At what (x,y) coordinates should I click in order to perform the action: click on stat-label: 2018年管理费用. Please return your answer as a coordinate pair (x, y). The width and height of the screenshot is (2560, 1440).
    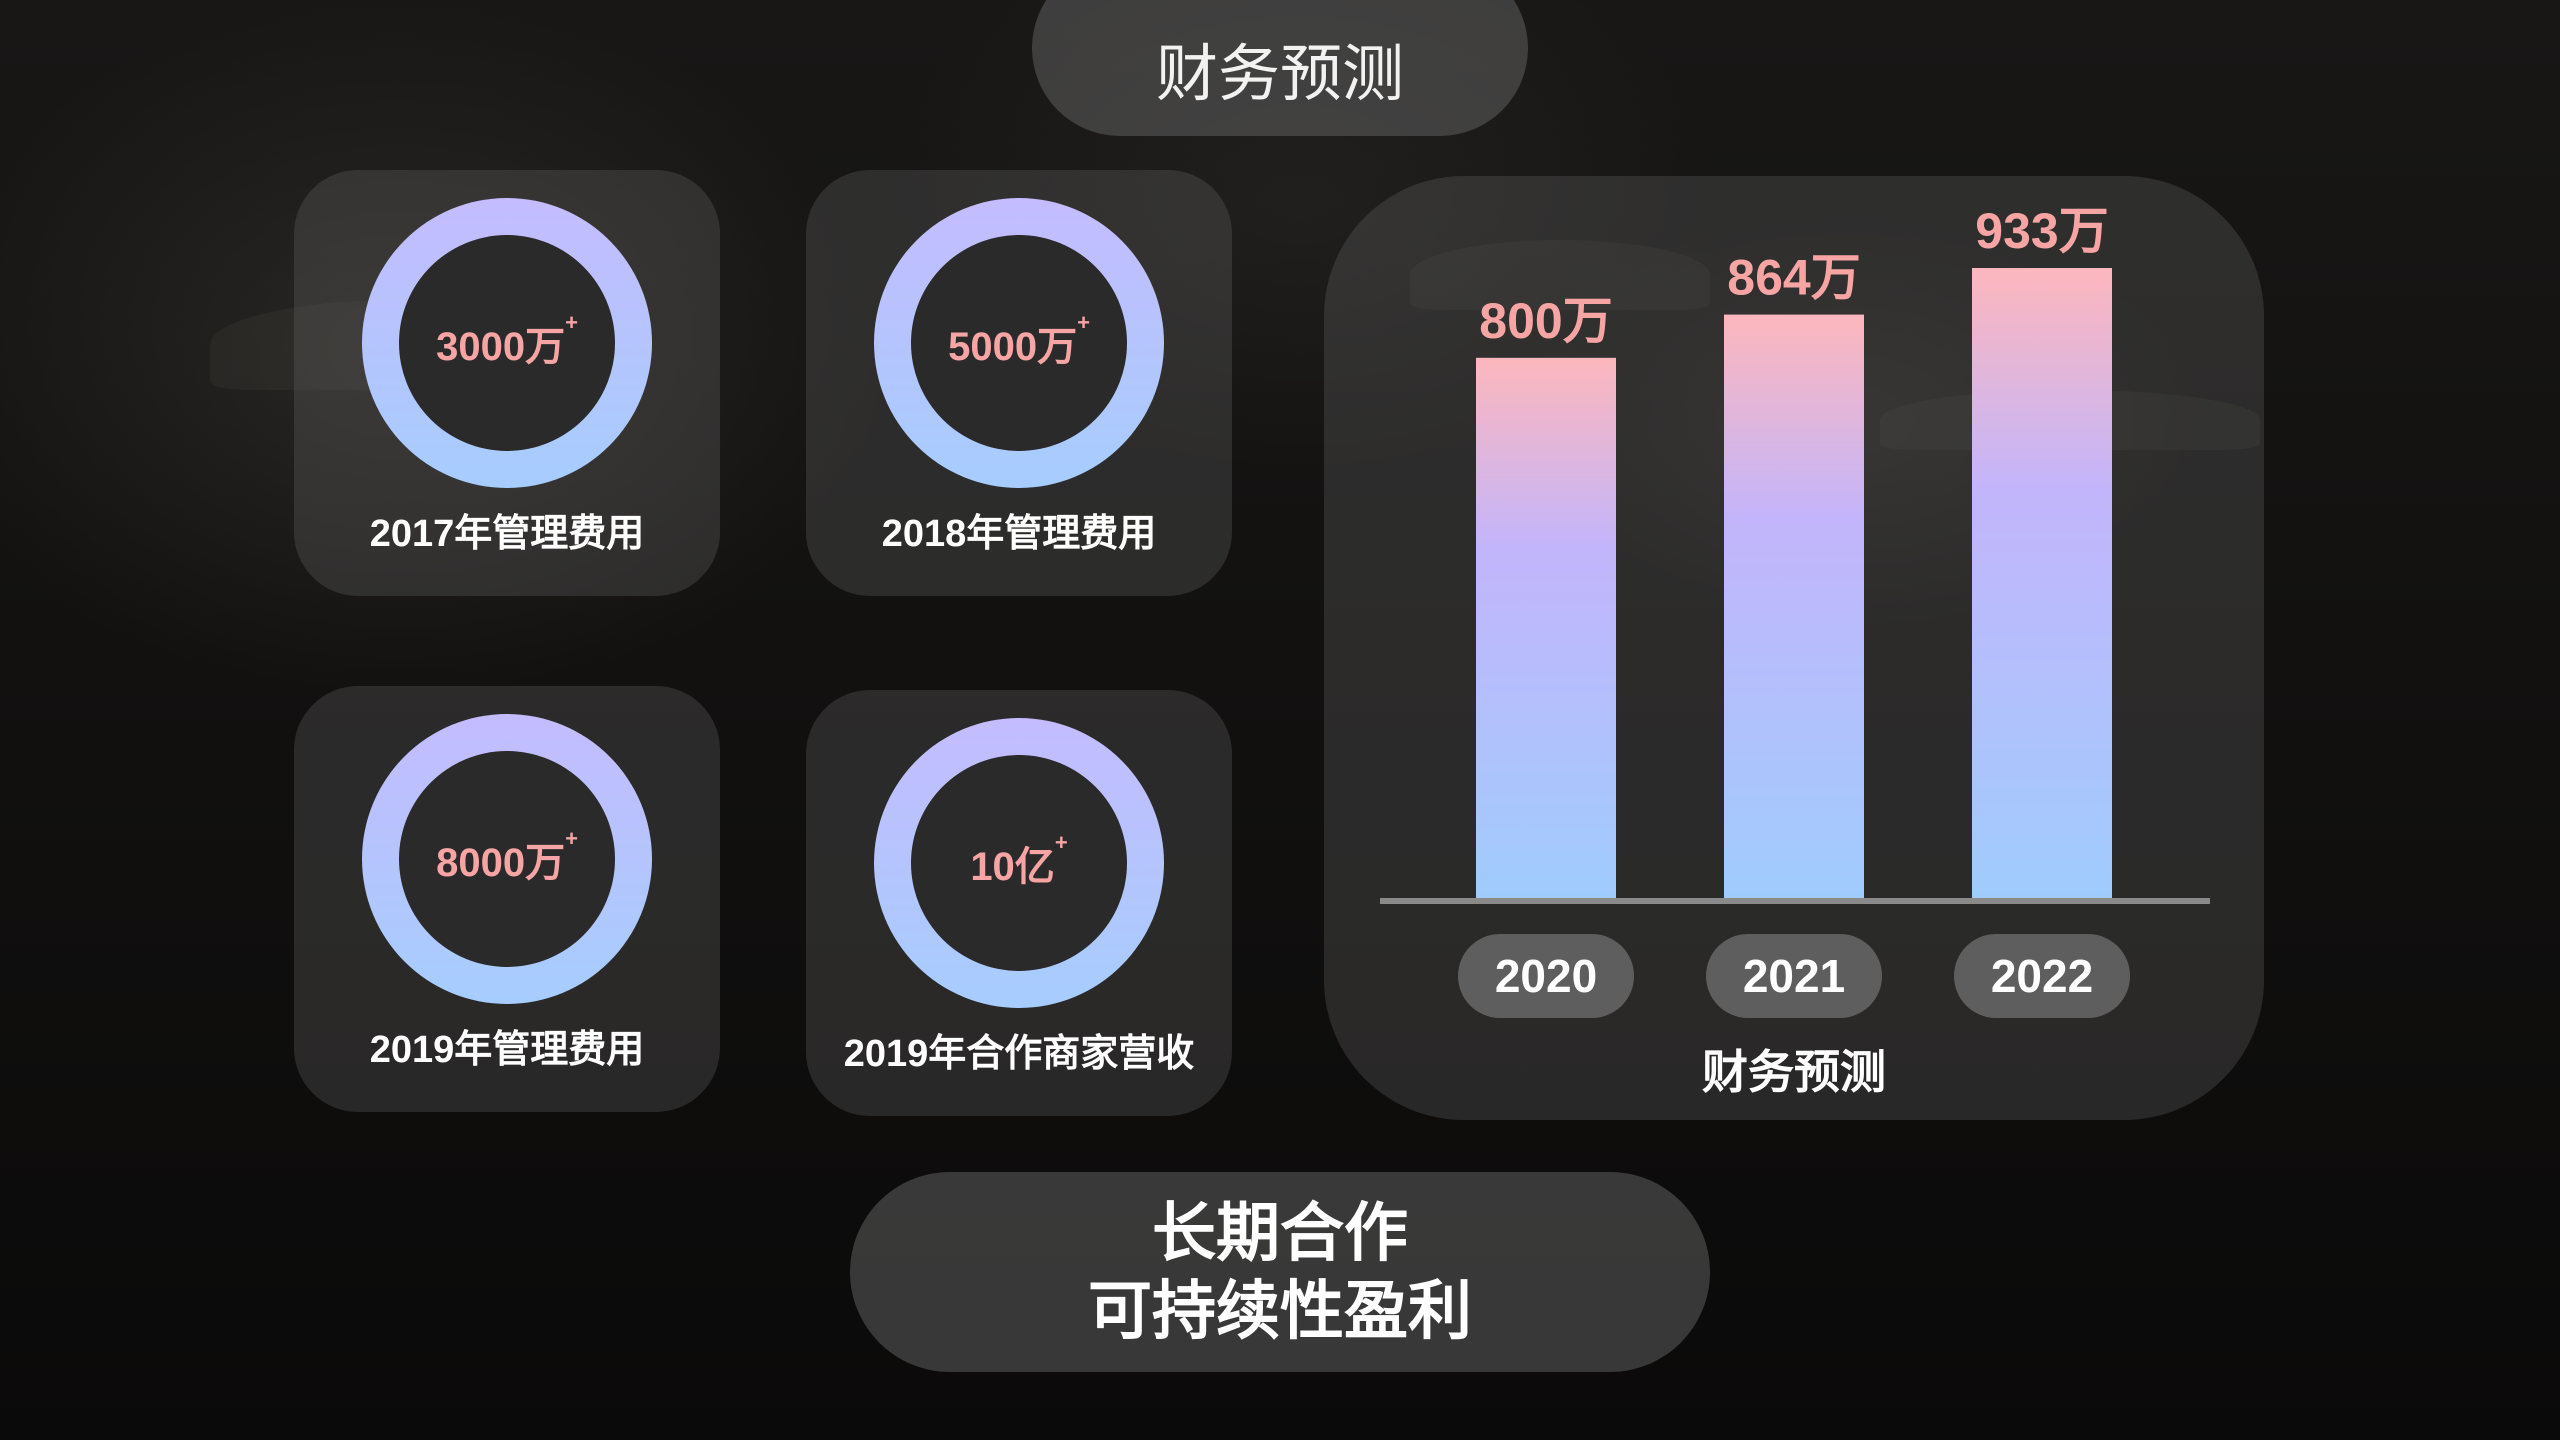
    Looking at the image, I should click on (1019, 534).